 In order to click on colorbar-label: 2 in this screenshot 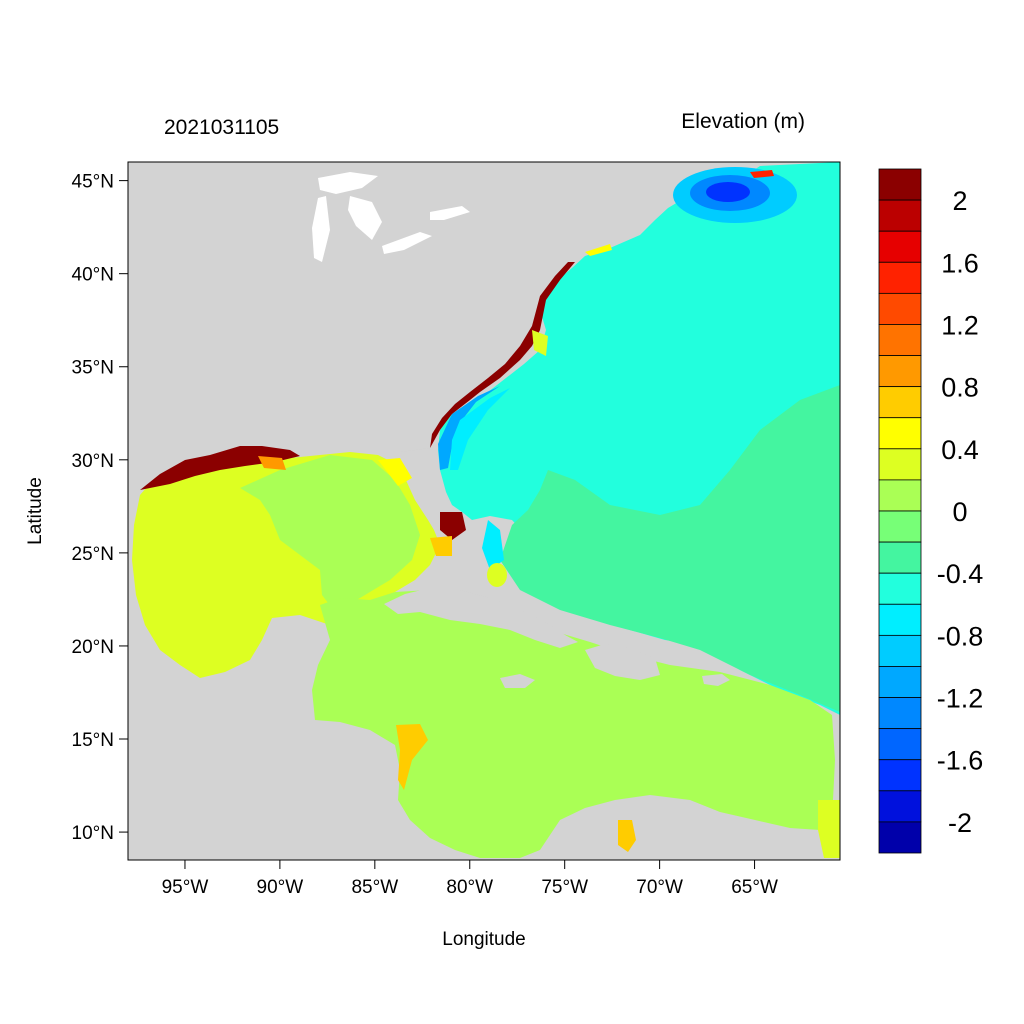, I will do `click(959, 201)`.